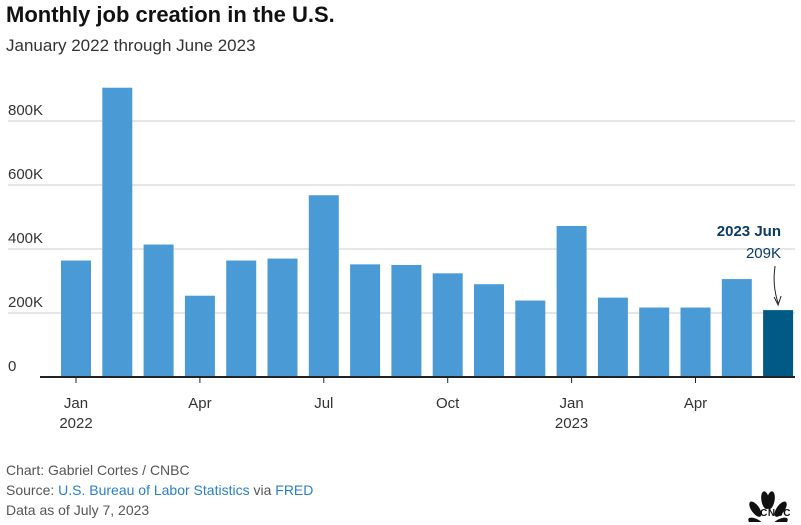  What do you see at coordinates (30, 490) in the screenshot?
I see `source-prefix: Source:` at bounding box center [30, 490].